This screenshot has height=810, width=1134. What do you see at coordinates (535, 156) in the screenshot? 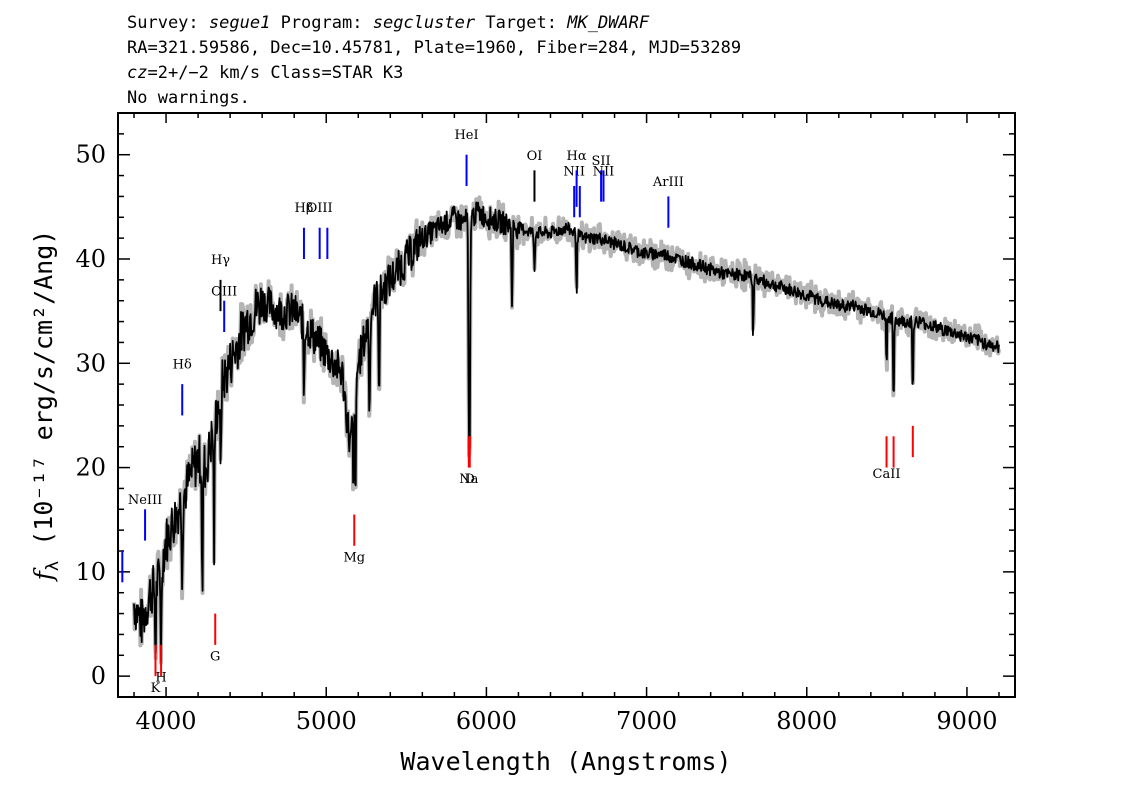
I see `emission-line-label: OI` at bounding box center [535, 156].